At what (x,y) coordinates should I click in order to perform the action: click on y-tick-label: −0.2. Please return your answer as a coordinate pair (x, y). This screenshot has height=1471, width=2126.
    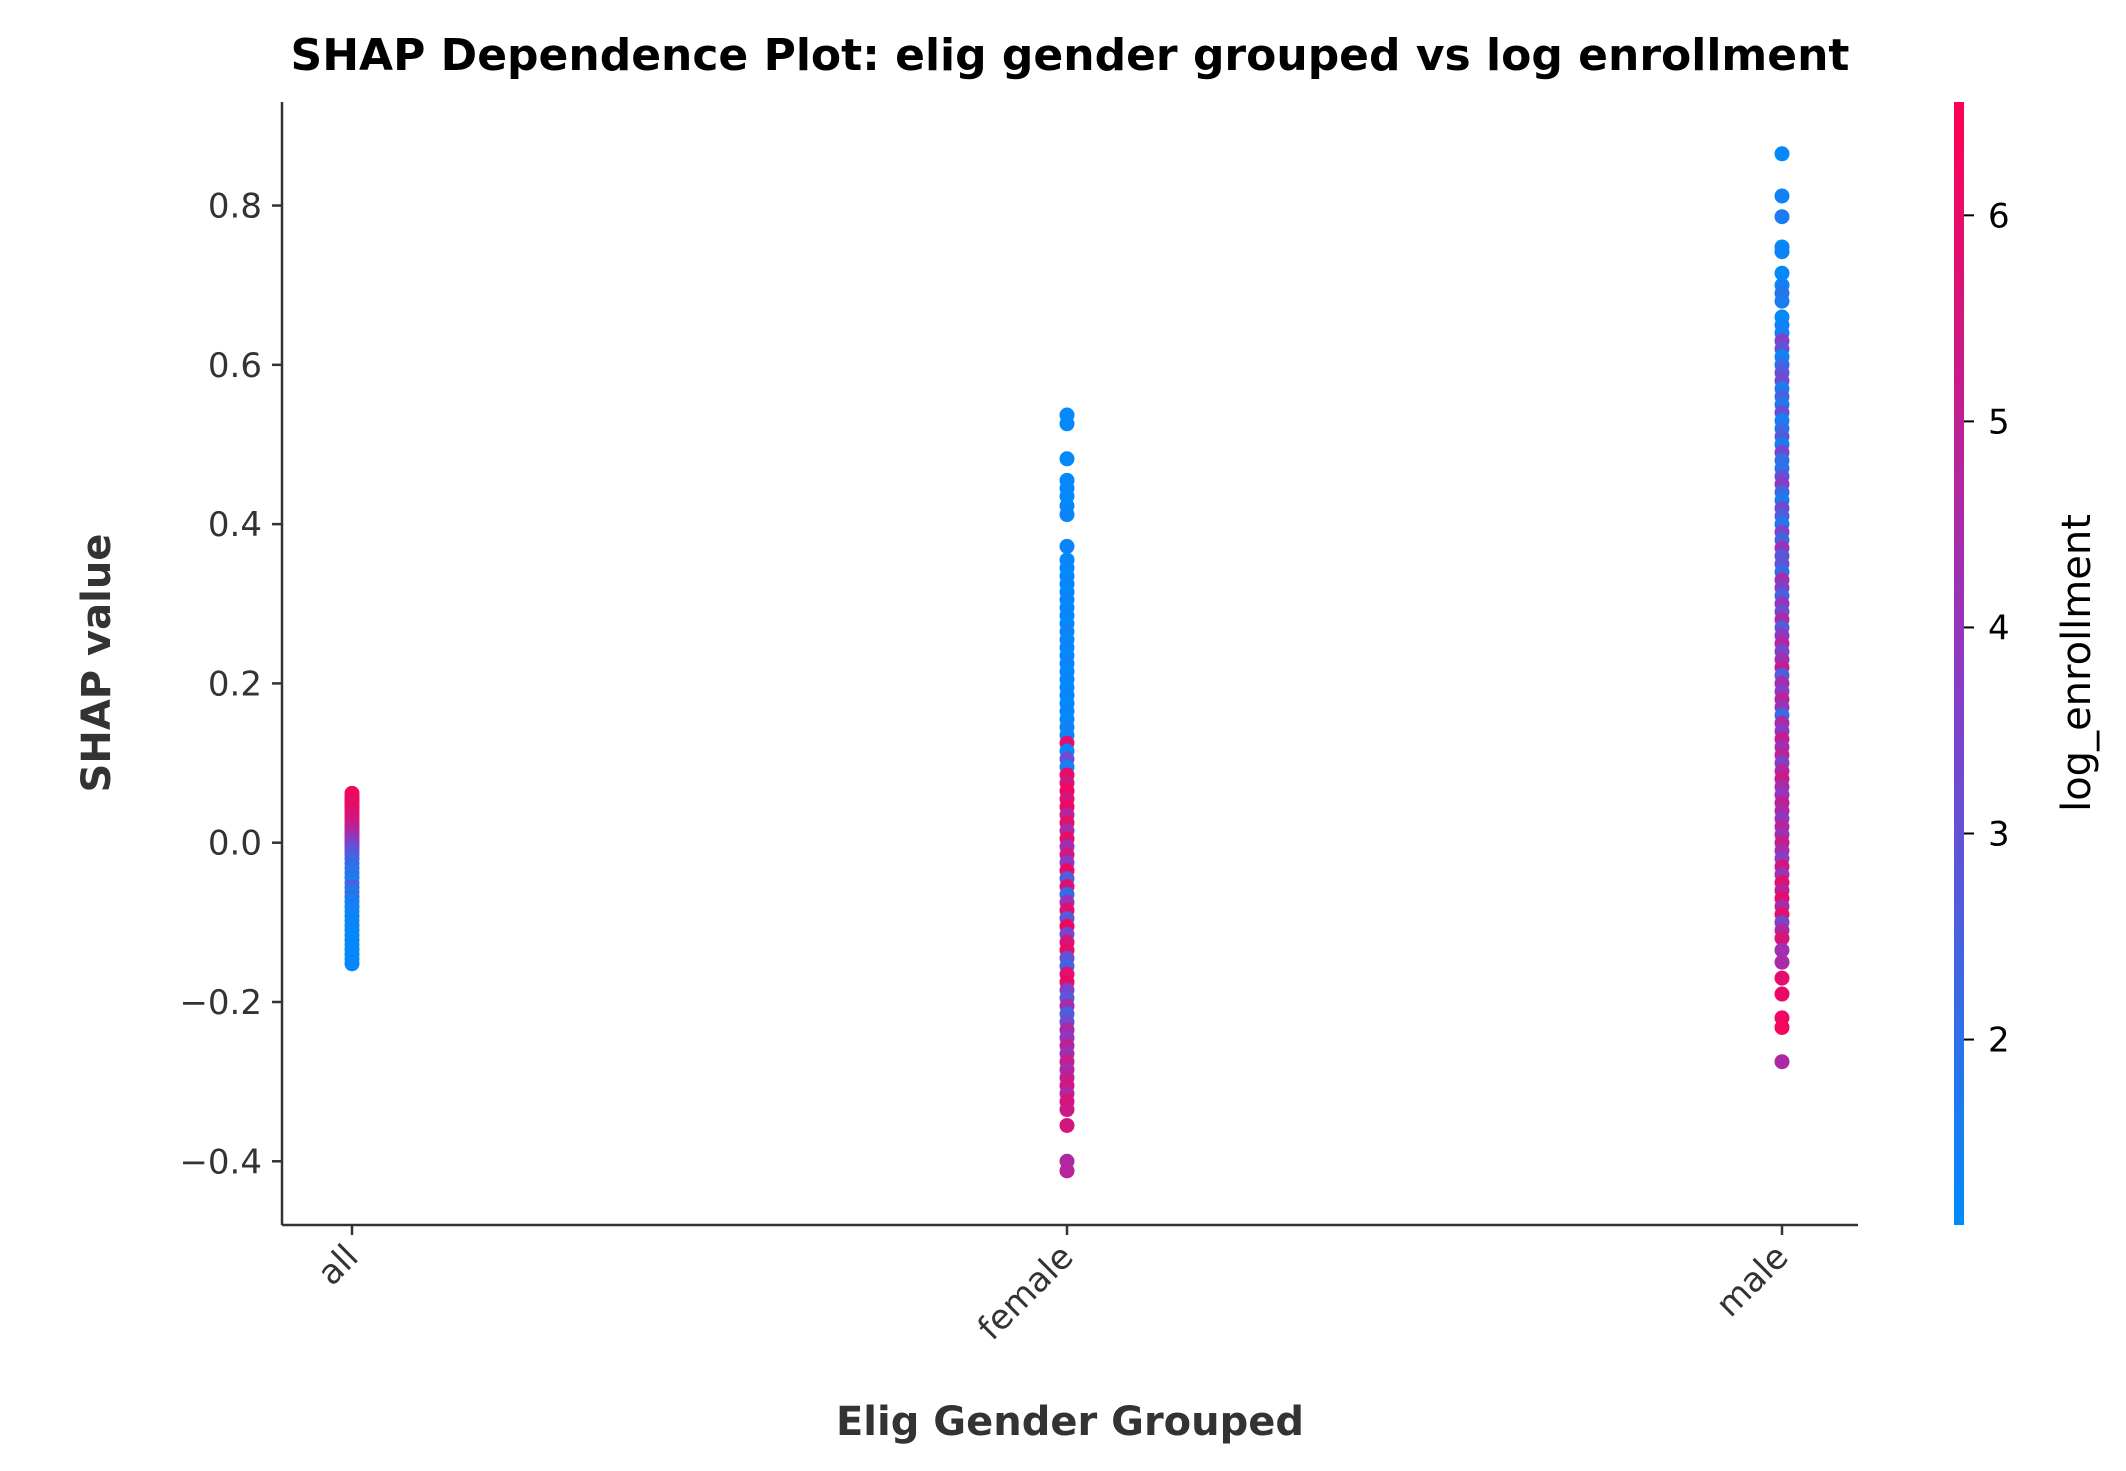
    Looking at the image, I should click on (220, 1003).